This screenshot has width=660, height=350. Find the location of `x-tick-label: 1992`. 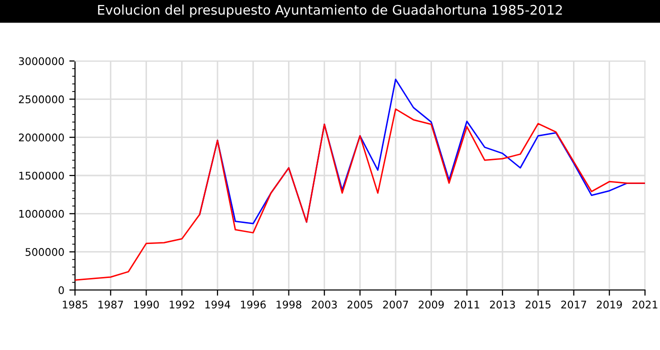

x-tick-label: 1992 is located at coordinates (182, 304).